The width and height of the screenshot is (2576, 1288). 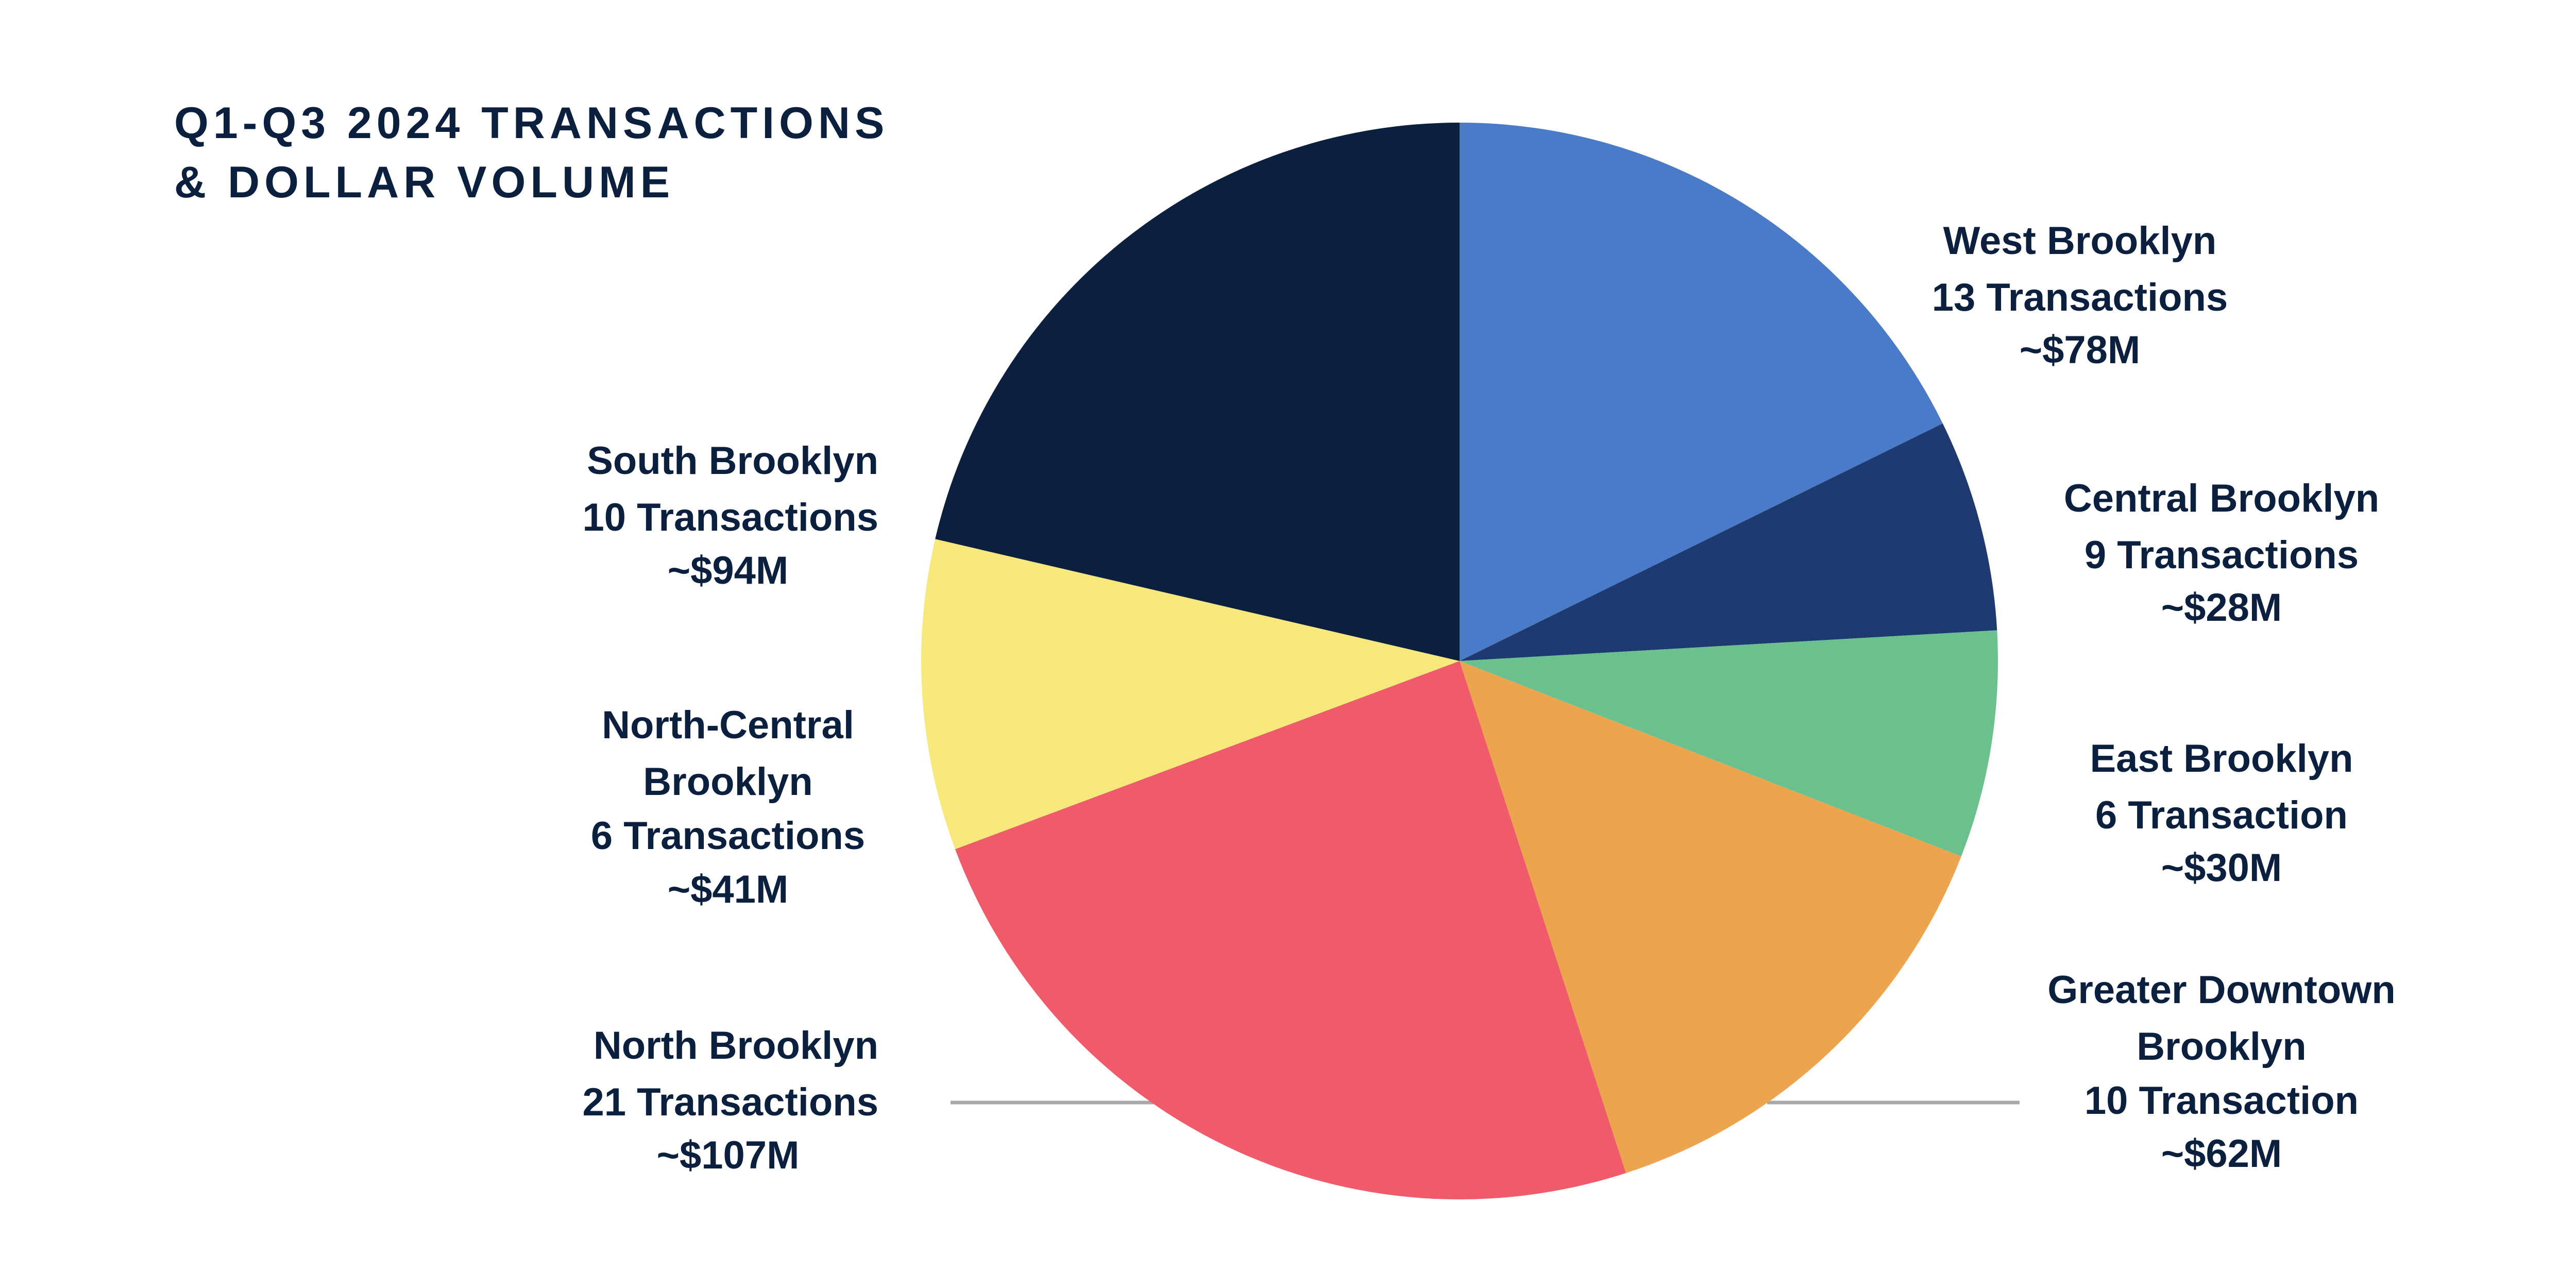 What do you see at coordinates (1290, 930) in the screenshot?
I see `pie-slice-north-brooklyn` at bounding box center [1290, 930].